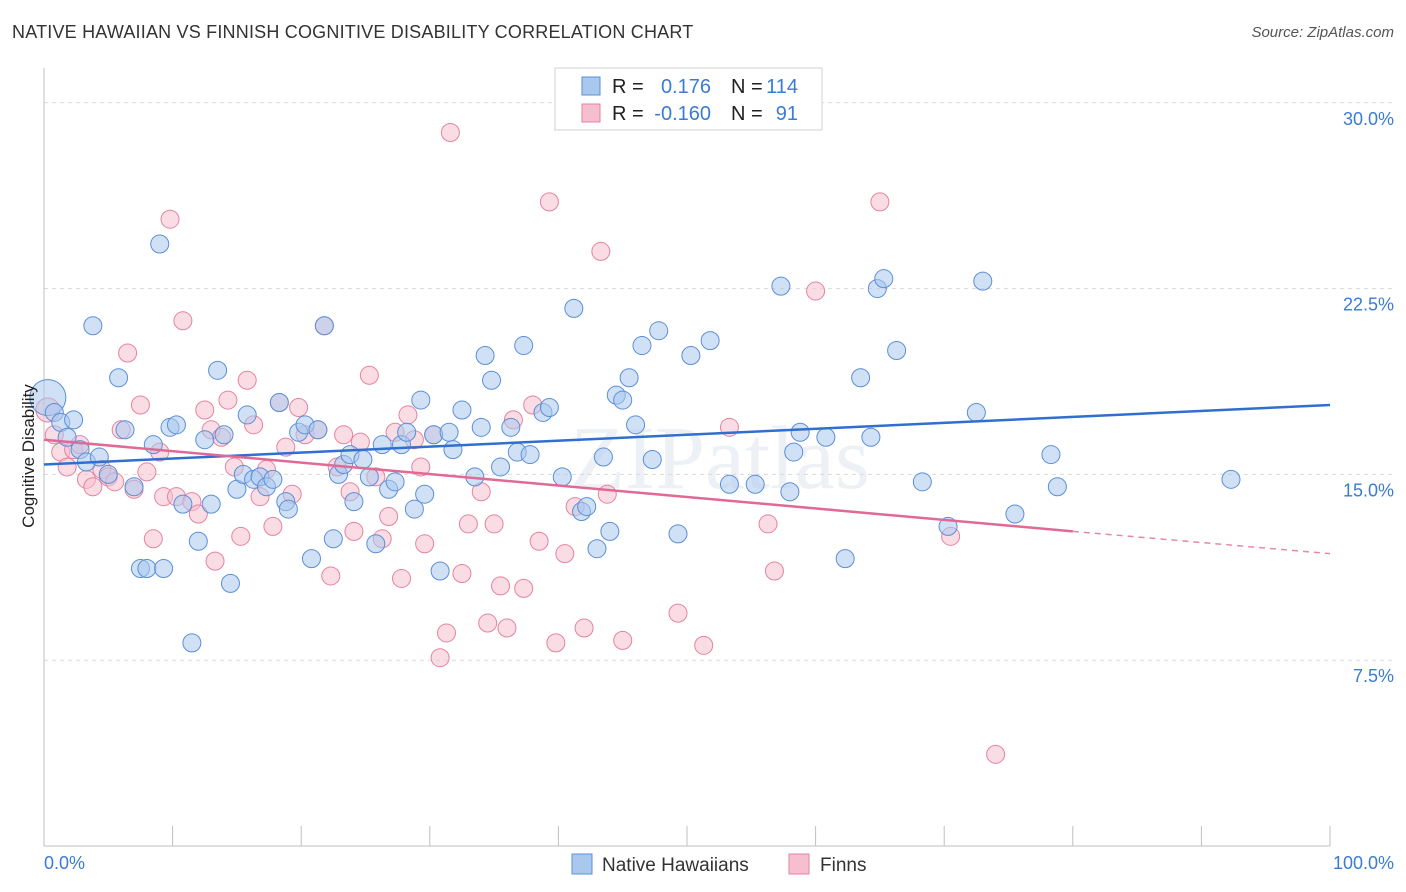 The width and height of the screenshot is (1406, 892). What do you see at coordinates (686, 87) in the screenshot?
I see `legend-r-value-1: 0.176` at bounding box center [686, 87].